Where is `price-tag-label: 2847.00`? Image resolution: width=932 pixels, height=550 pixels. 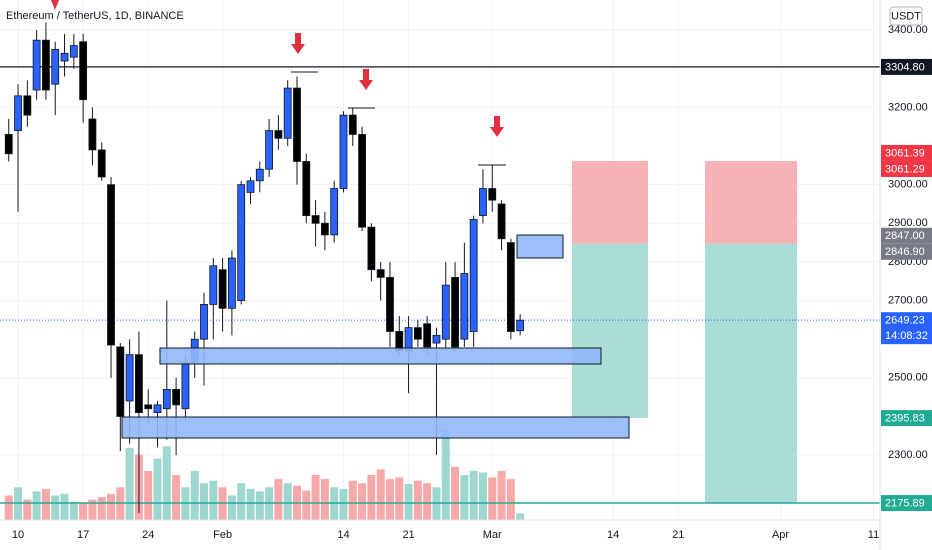 price-tag-label: 2847.00 is located at coordinates (905, 236).